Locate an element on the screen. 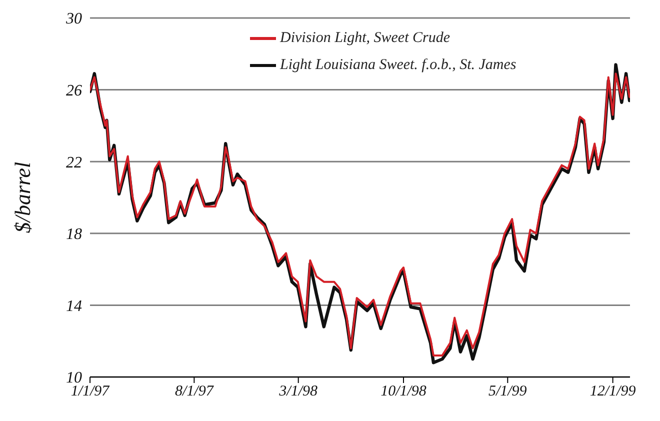 The height and width of the screenshot is (421, 660). y-tick-label: 18 is located at coordinates (74, 235).